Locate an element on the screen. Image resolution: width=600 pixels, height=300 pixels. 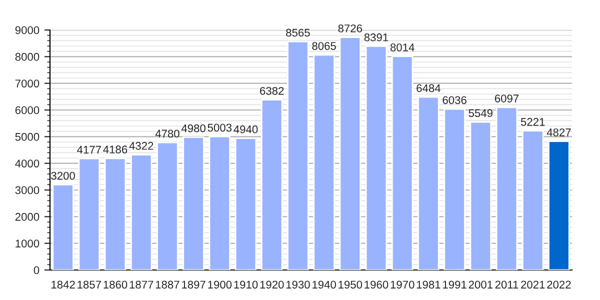
y-tick-label: 1000 is located at coordinates (28, 244).